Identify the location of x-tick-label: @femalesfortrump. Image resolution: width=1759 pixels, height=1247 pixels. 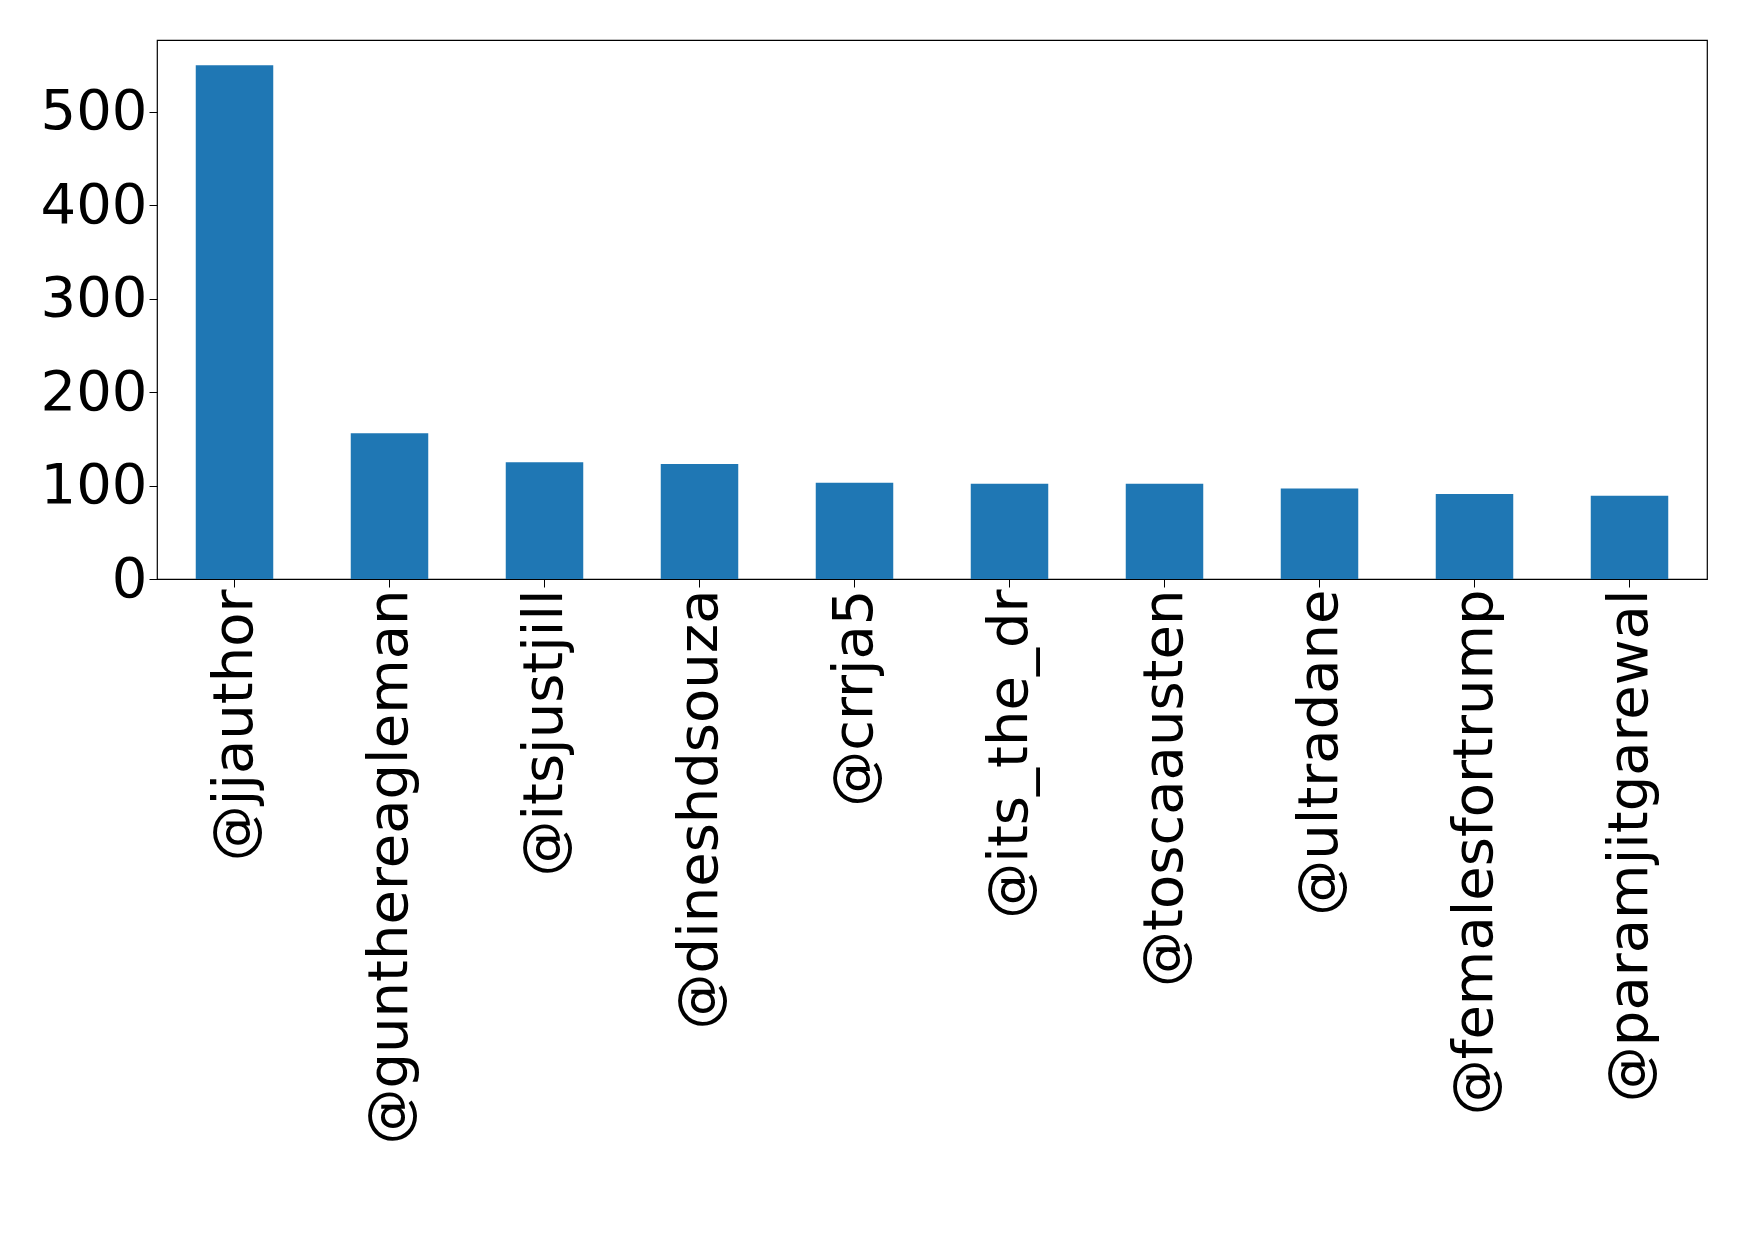
(1472, 852).